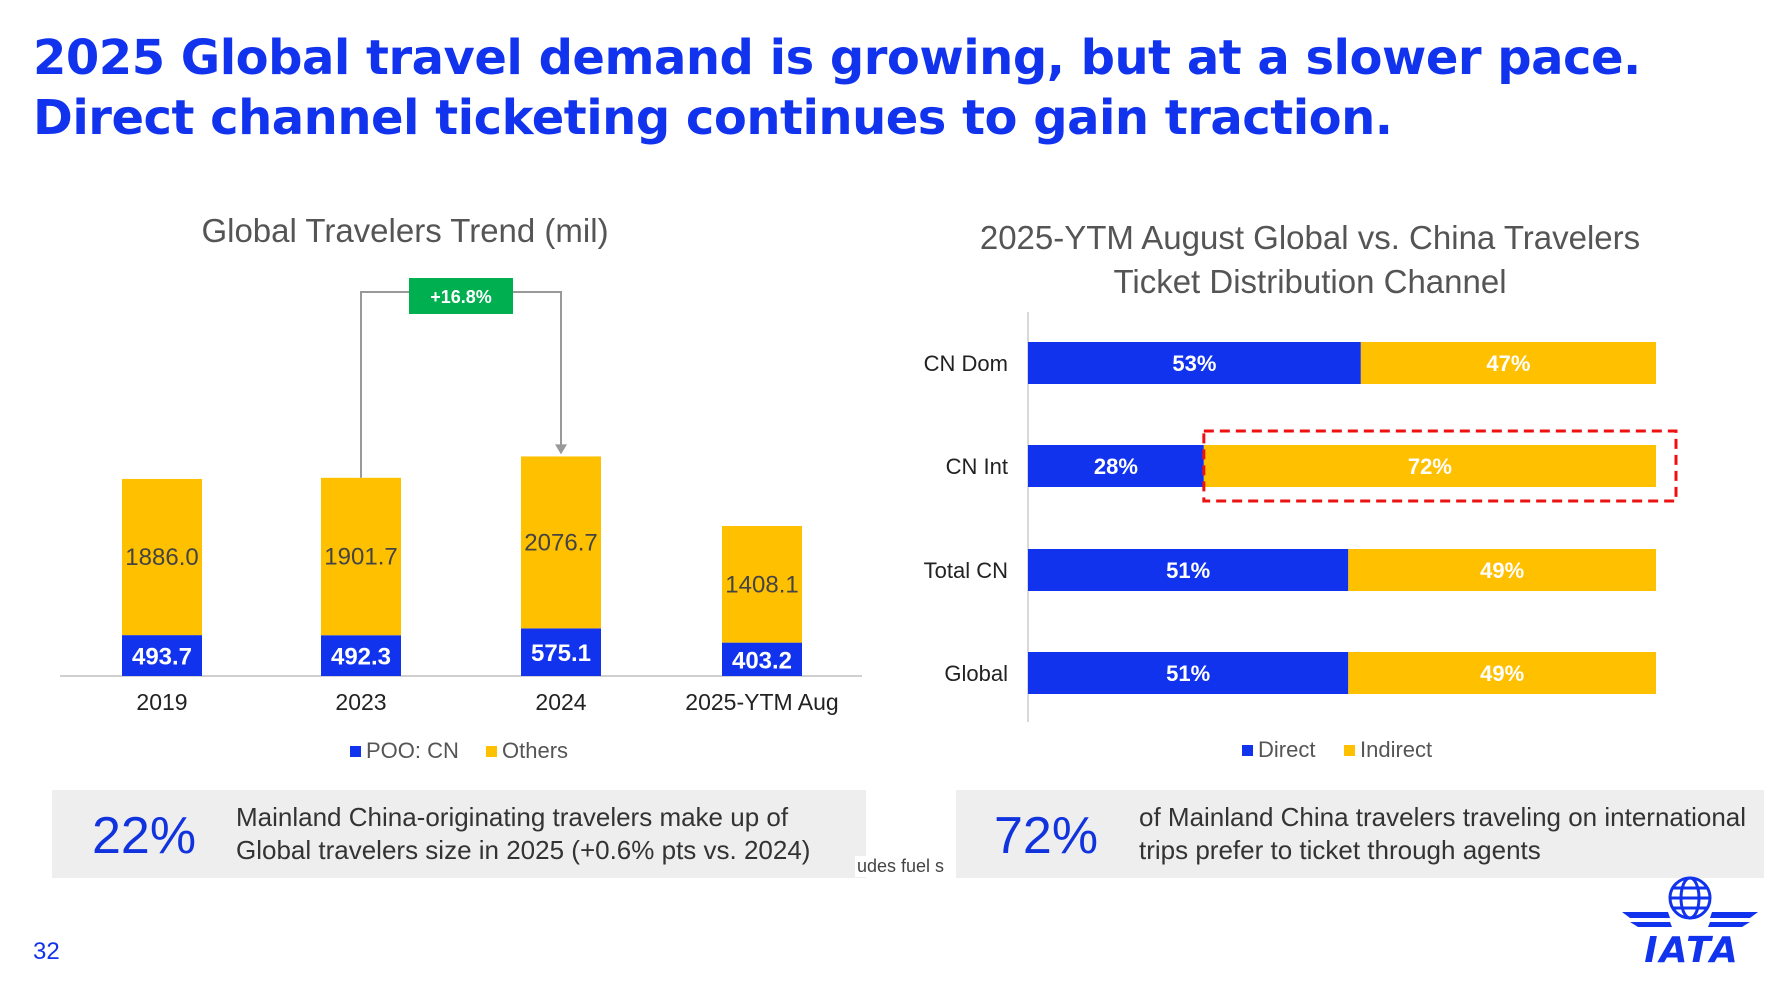 The image size is (1774, 990). I want to click on iata-logo: IATA, so click(1690, 923).